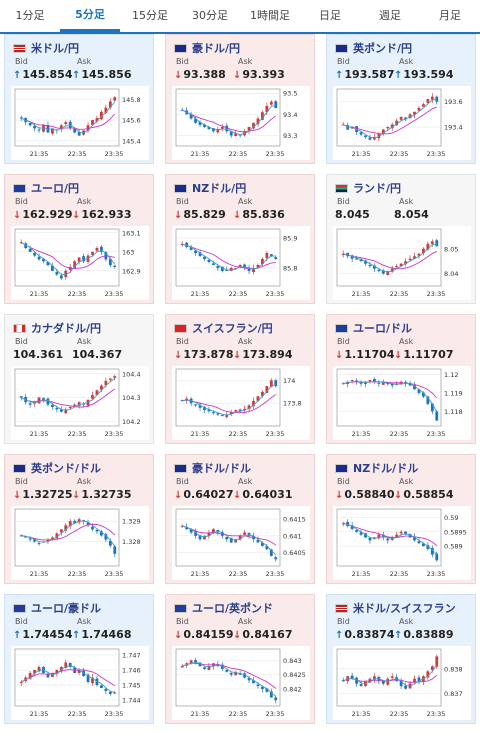 The image size is (480, 734). What do you see at coordinates (223, 608) in the screenshot?
I see `pair-title: ユーロ/英ポンド` at bounding box center [223, 608].